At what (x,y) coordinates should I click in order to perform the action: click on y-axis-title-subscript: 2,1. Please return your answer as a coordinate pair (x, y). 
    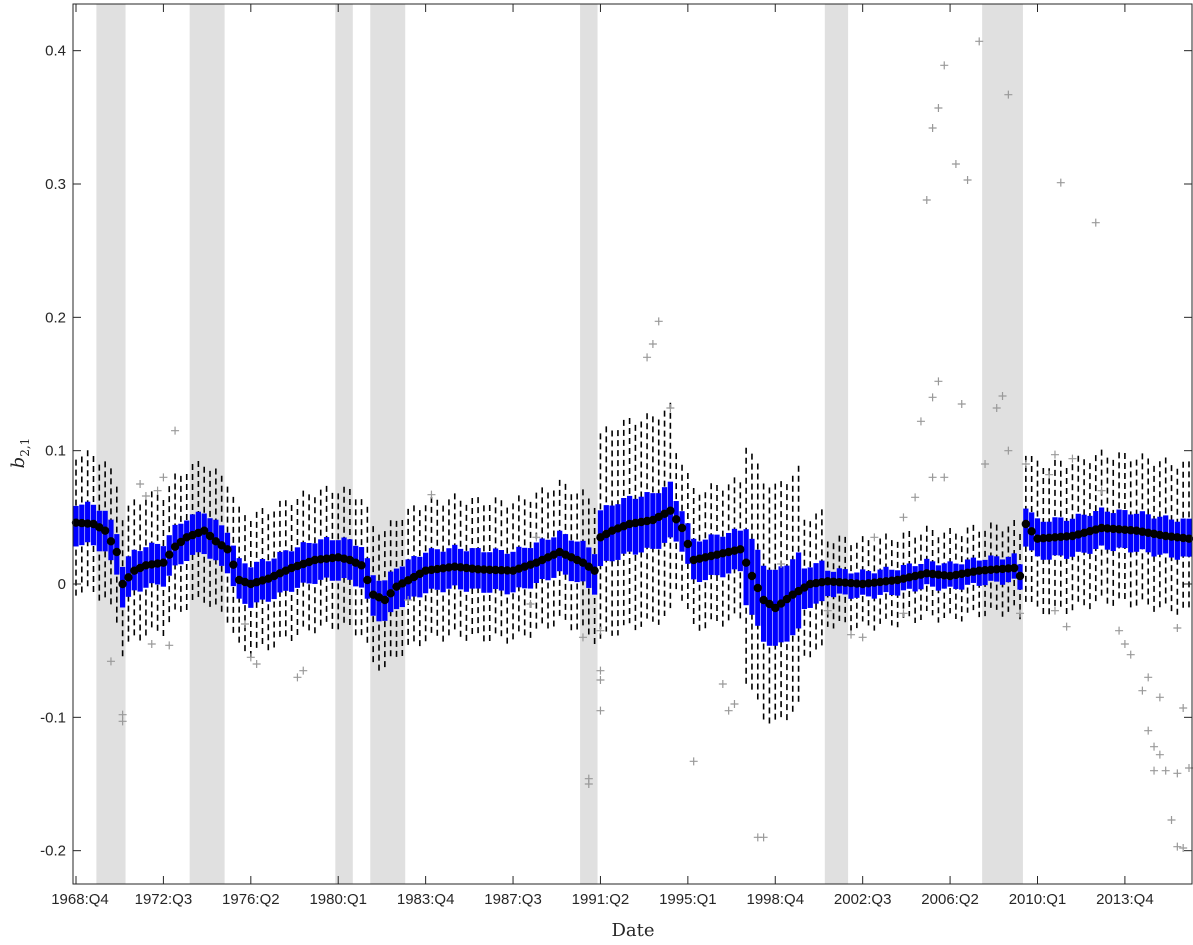
    Looking at the image, I should click on (25, 447).